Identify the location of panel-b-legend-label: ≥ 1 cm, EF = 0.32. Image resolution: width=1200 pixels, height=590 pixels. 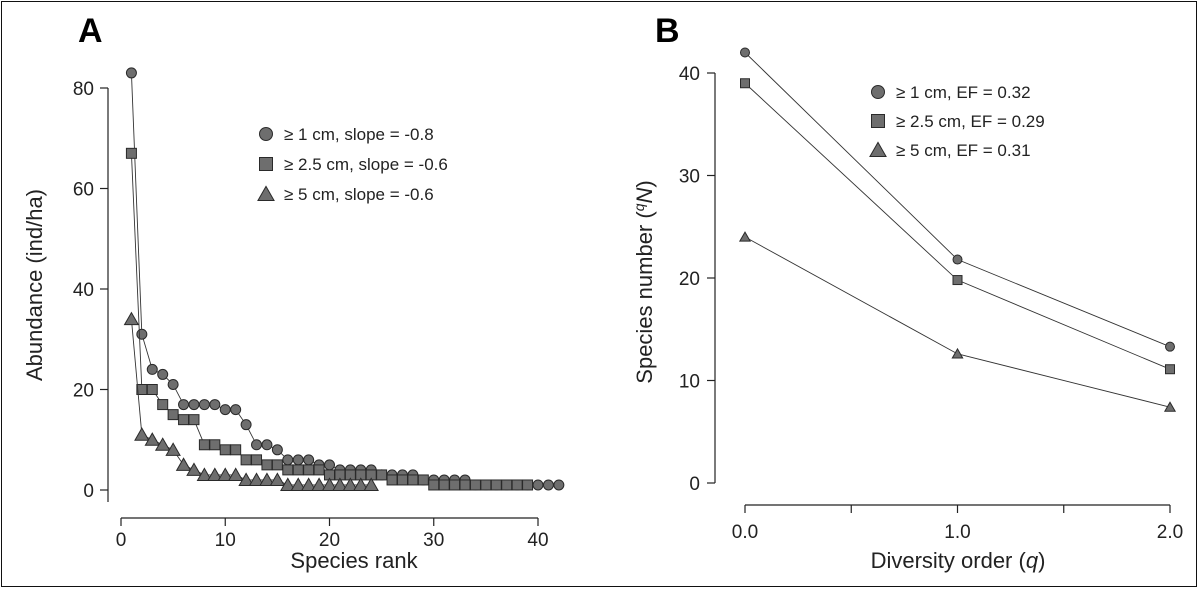
(963, 92).